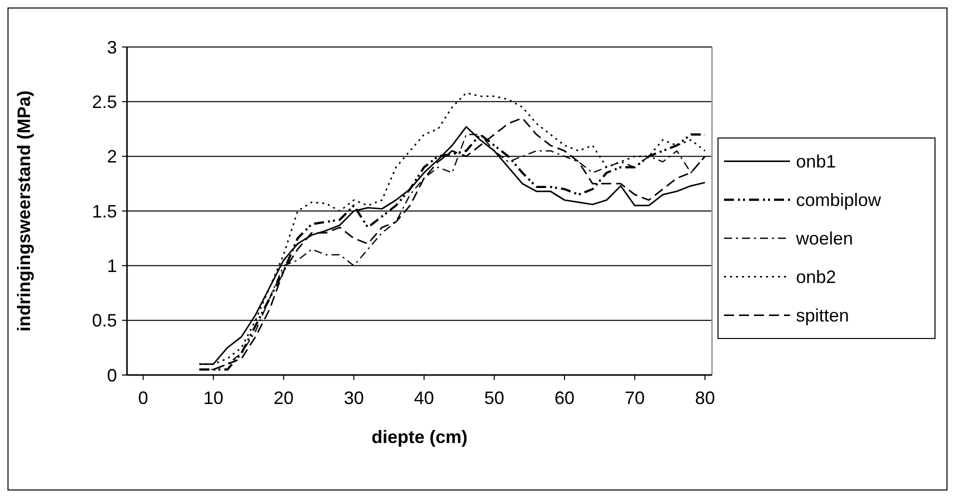 This screenshot has width=955, height=498. Describe the element at coordinates (104, 102) in the screenshot. I see `y-tick-label: 2.5` at that location.